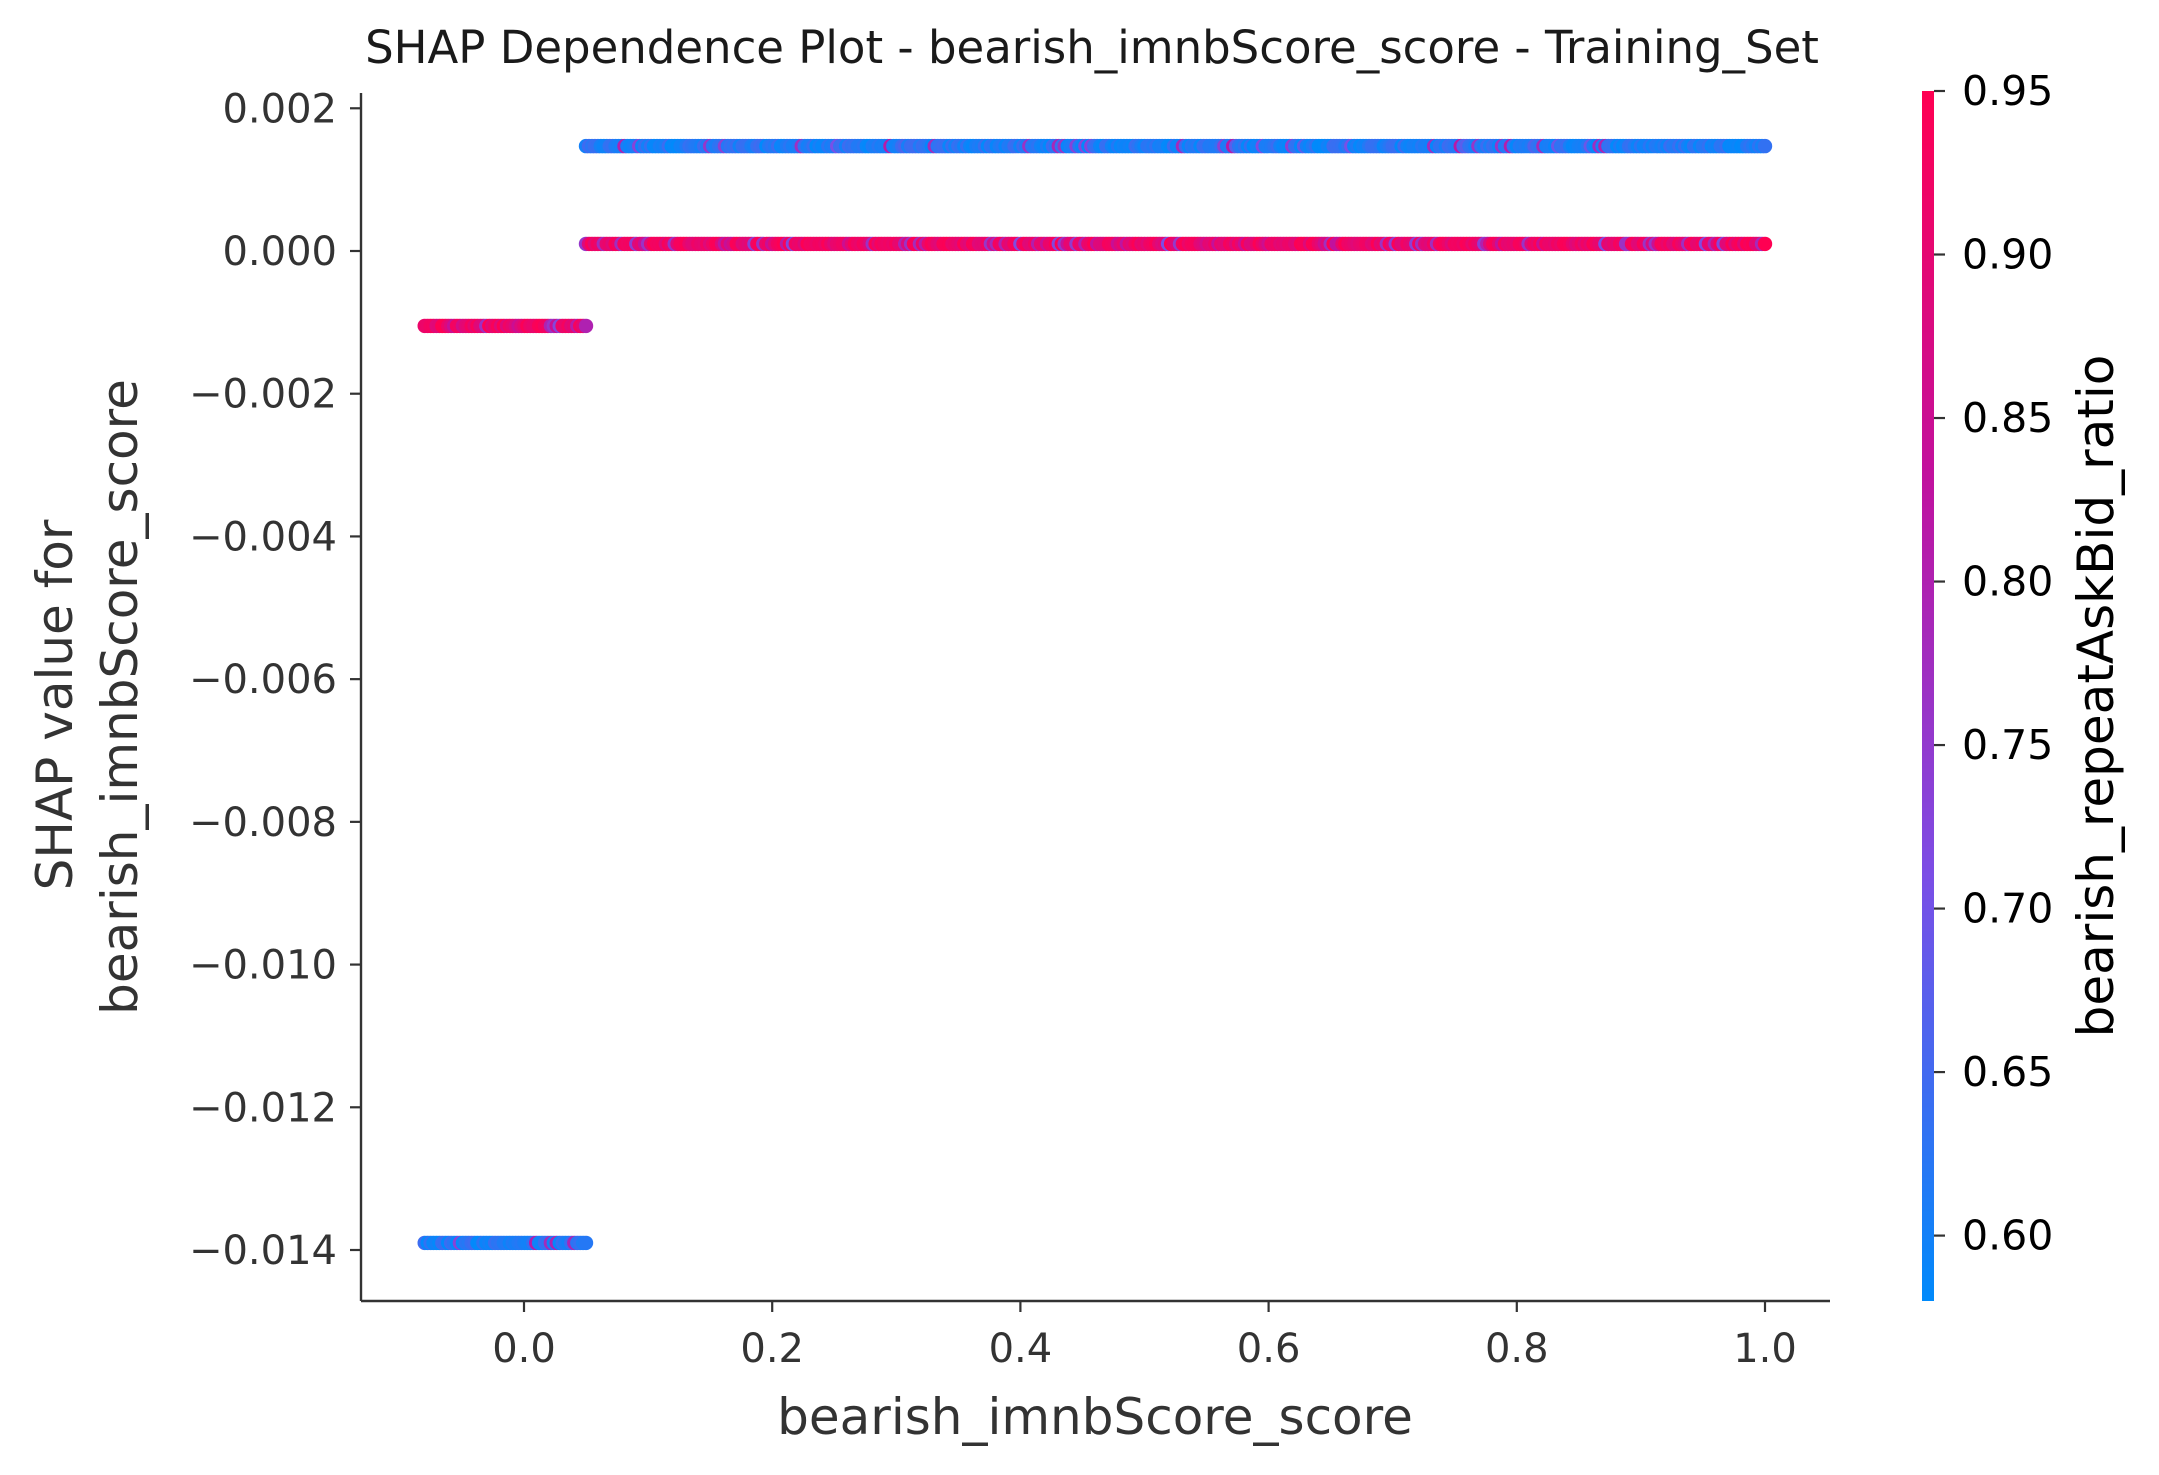  What do you see at coordinates (263, 823) in the screenshot?
I see `y-tick-label: −0.008` at bounding box center [263, 823].